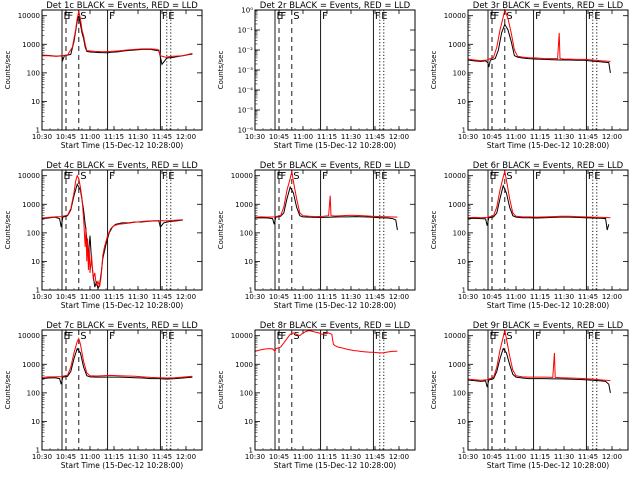 The image size is (640, 480). What do you see at coordinates (246, 131) in the screenshot?
I see `y-tick-label: 10⁻⁶` at bounding box center [246, 131].